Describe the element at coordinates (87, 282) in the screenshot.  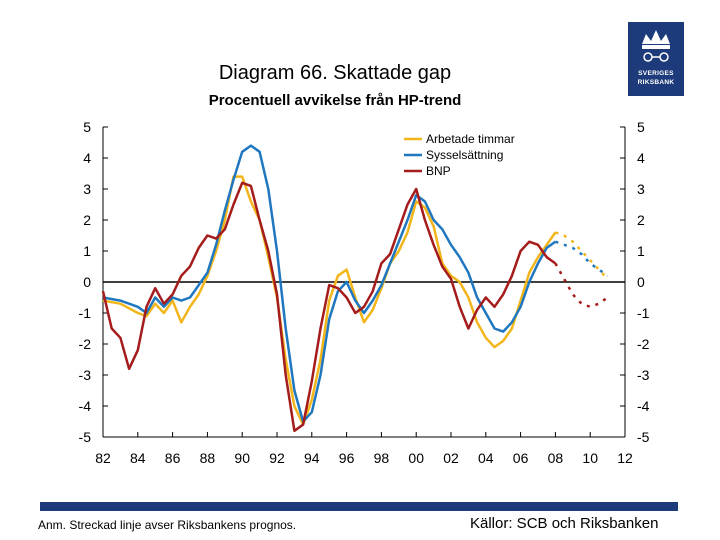
I see `y-tick-label-left: 0` at that location.